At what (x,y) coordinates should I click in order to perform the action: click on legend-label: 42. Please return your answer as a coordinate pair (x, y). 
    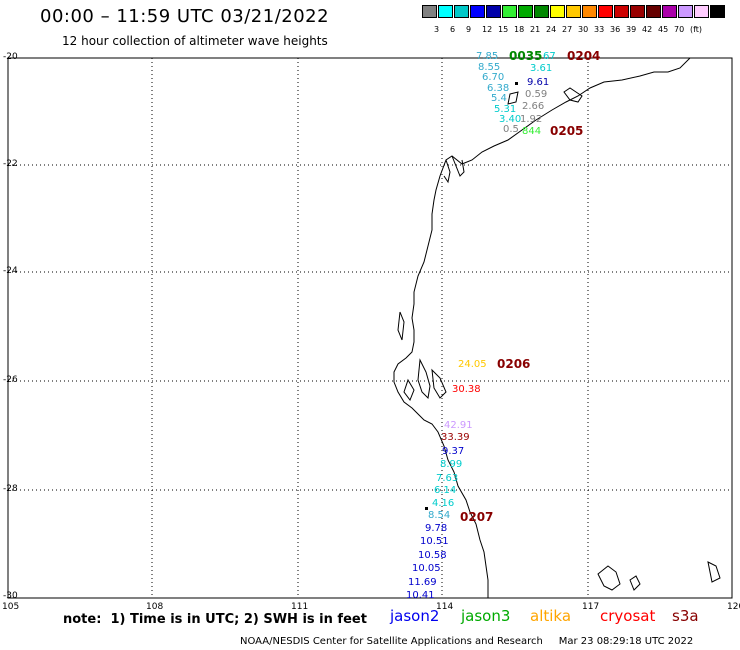
    Looking at the image, I should click on (647, 29).